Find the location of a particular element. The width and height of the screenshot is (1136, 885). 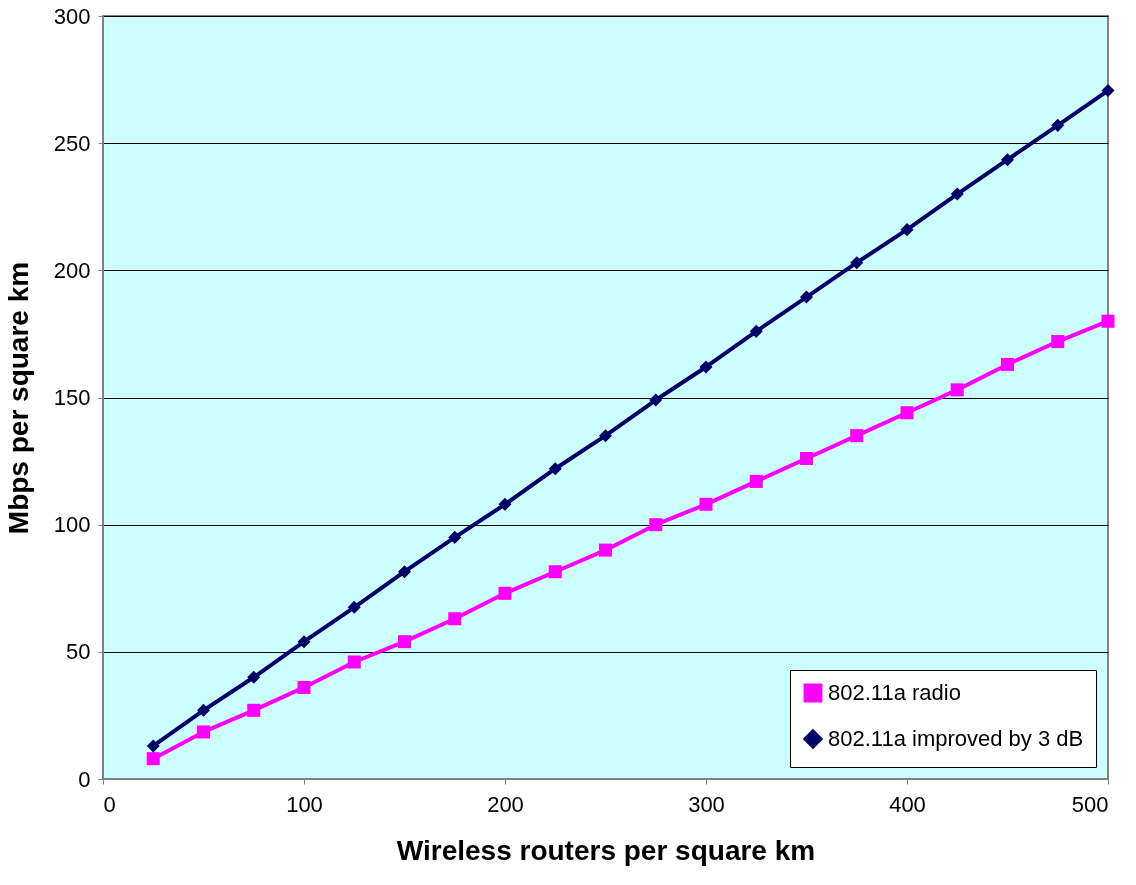

y-tick-label: 300 is located at coordinates (72, 16).